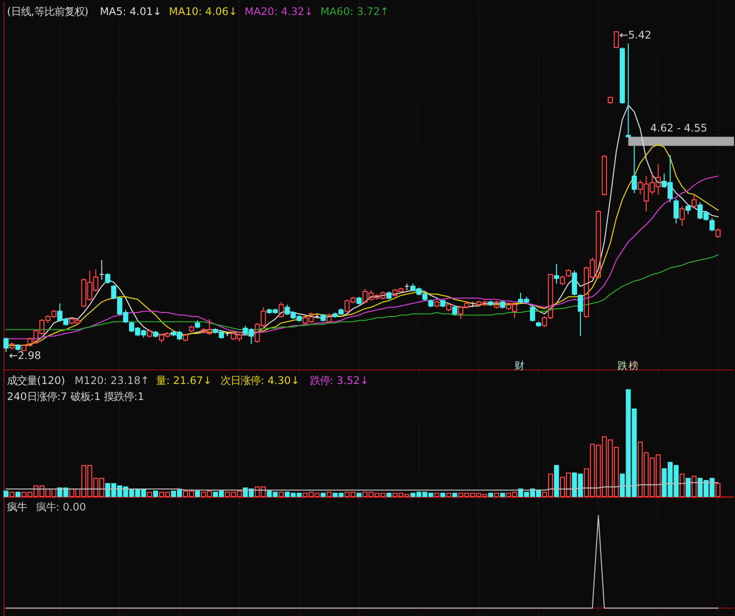 Image resolution: width=735 pixels, height=616 pixels. What do you see at coordinates (635, 36) in the screenshot?
I see `annotation: ←5.42` at bounding box center [635, 36].